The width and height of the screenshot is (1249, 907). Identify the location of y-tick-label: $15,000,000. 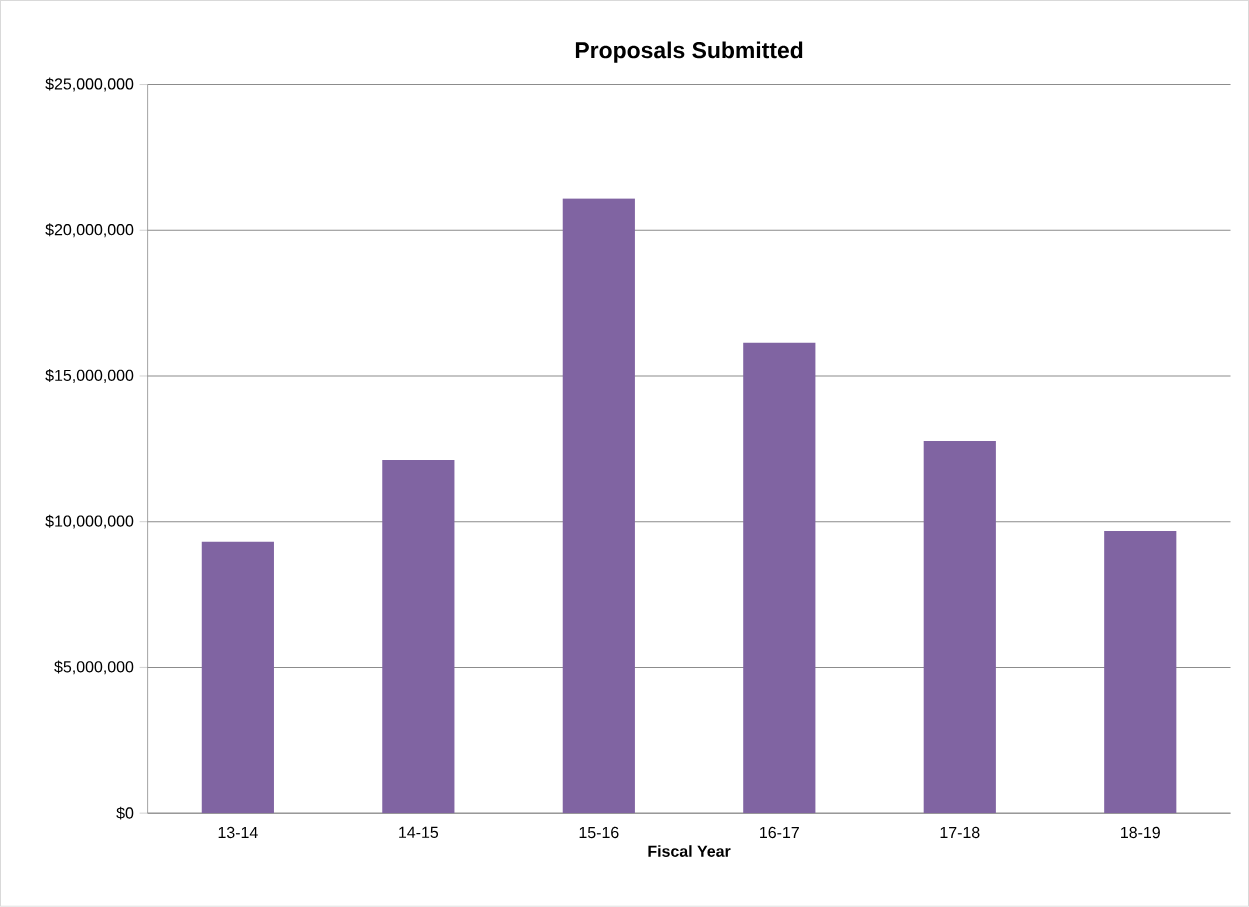
(89, 376).